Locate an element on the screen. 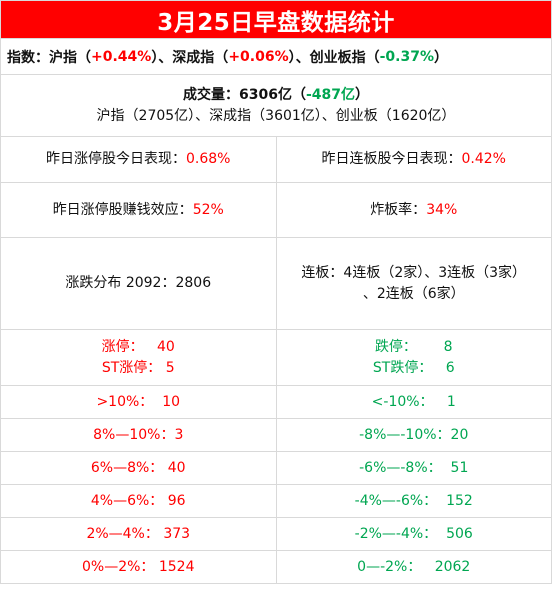  range-down-cell: -4%—-6%： 152 is located at coordinates (414, 501).